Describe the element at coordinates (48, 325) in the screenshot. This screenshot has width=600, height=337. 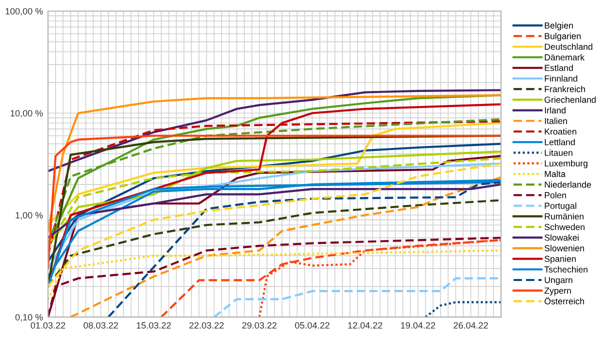
I see `x-tick-label: 01.03.22` at that location.